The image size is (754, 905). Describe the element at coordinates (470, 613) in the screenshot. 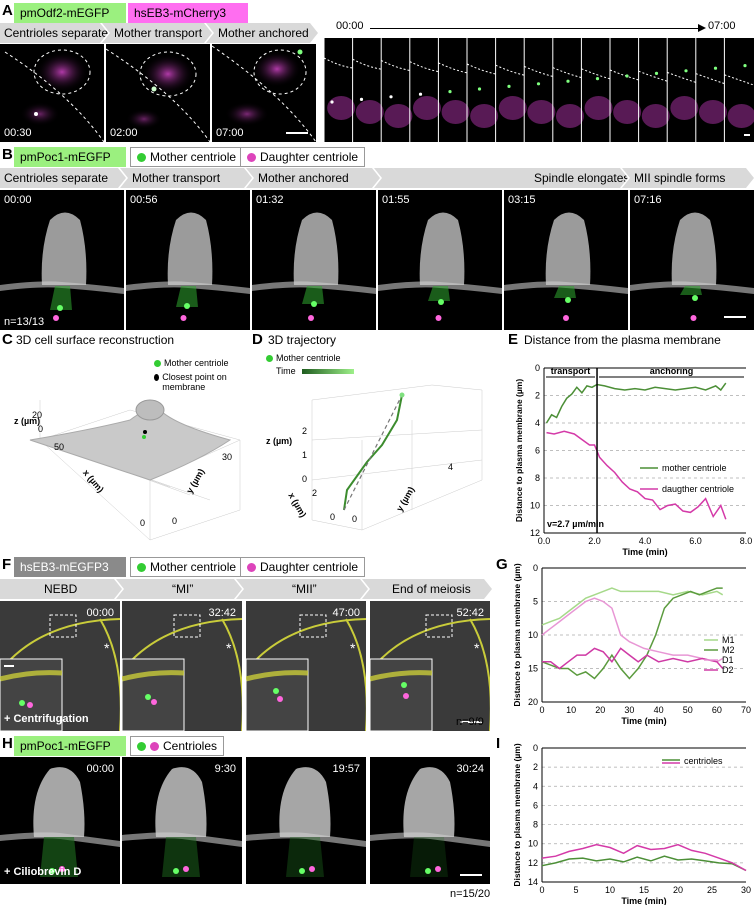

I see `timestamp-f-3: 52:42` at that location.